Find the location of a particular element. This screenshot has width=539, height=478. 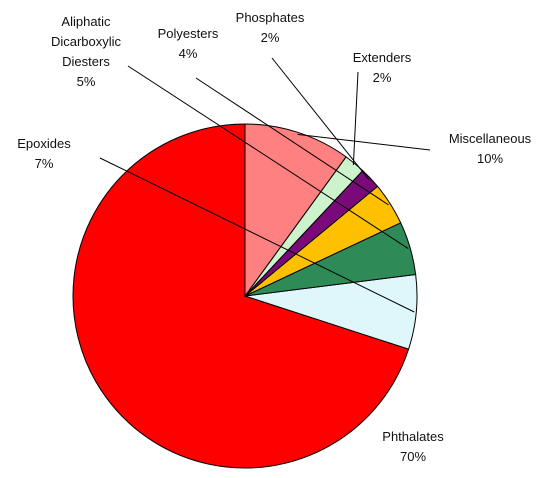

slice-label-extenders: Extenders 2% is located at coordinates (382, 67).